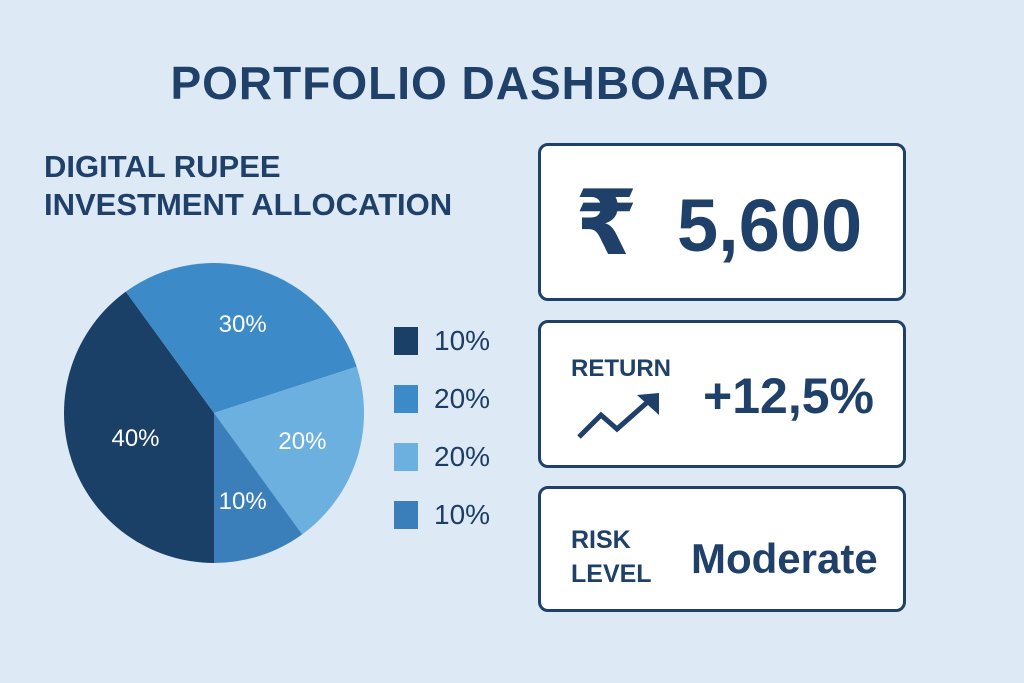 The height and width of the screenshot is (683, 1024). I want to click on pie-slice-label: 10%, so click(243, 501).